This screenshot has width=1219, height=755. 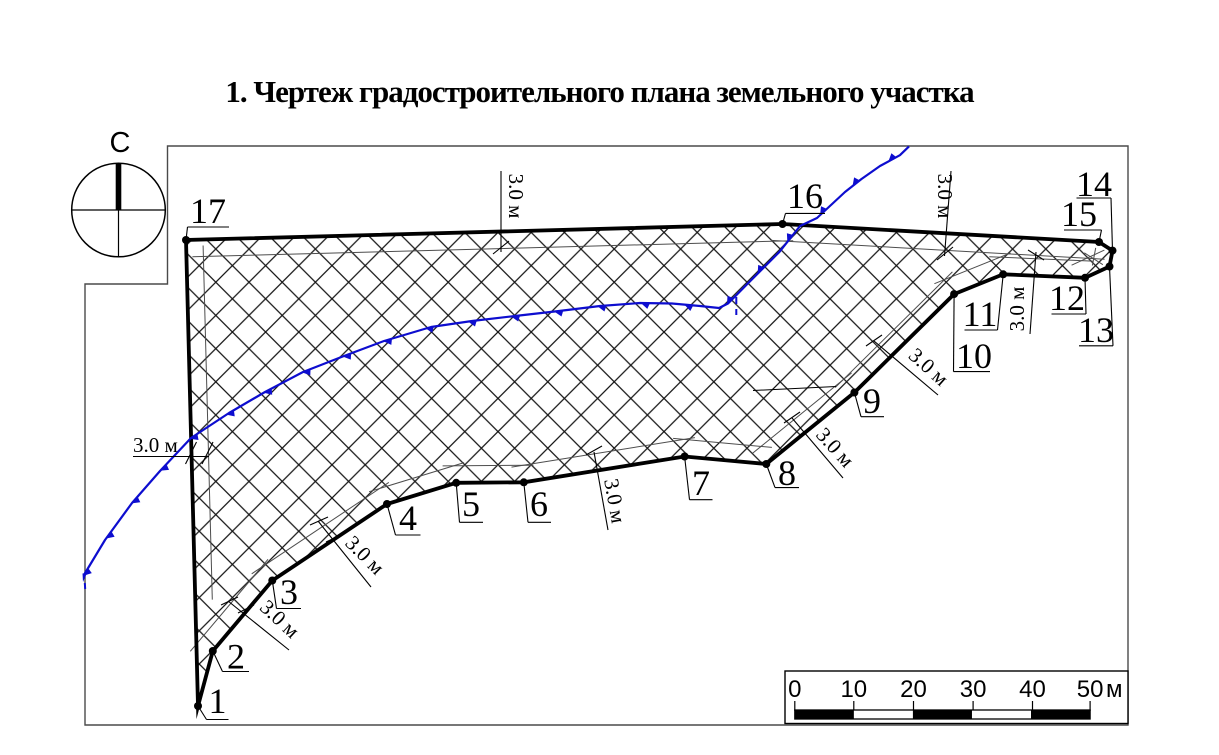 What do you see at coordinates (794, 689) in the screenshot?
I see `svg-text: 0` at bounding box center [794, 689].